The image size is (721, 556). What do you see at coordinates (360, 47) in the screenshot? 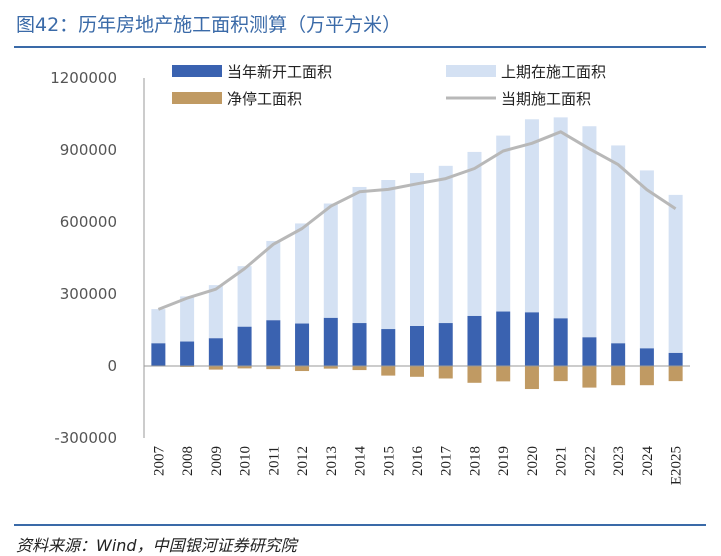
I see `title-underline` at bounding box center [360, 47].